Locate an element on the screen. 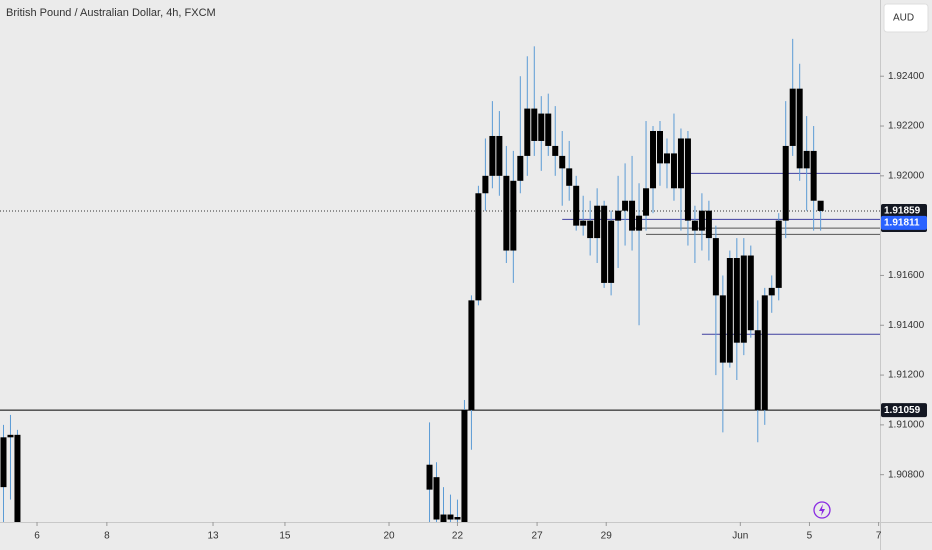 Image resolution: width=932 pixels, height=550 pixels. price-tag-label: 1.91859 is located at coordinates (902, 211).